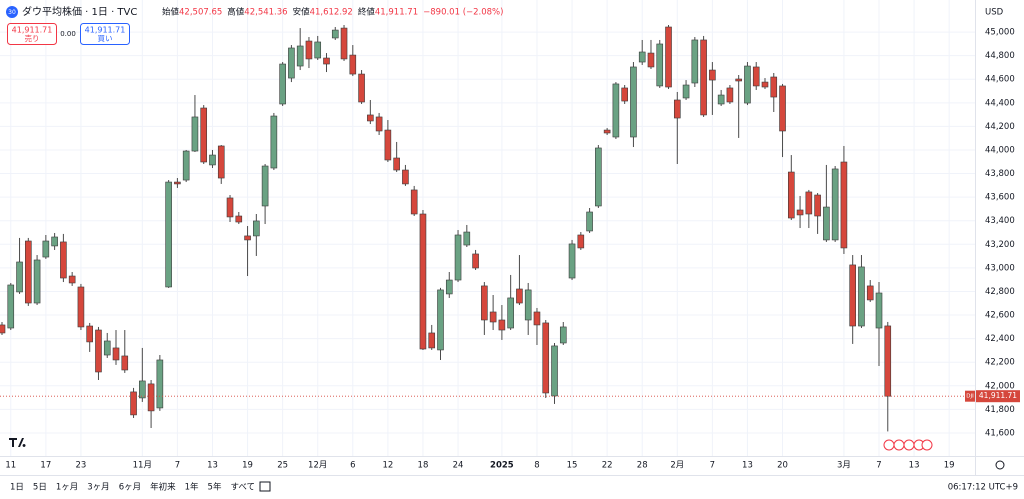  Describe the element at coordinates (142, 466) in the screenshot. I see `x-tick-label: 11月` at that location.